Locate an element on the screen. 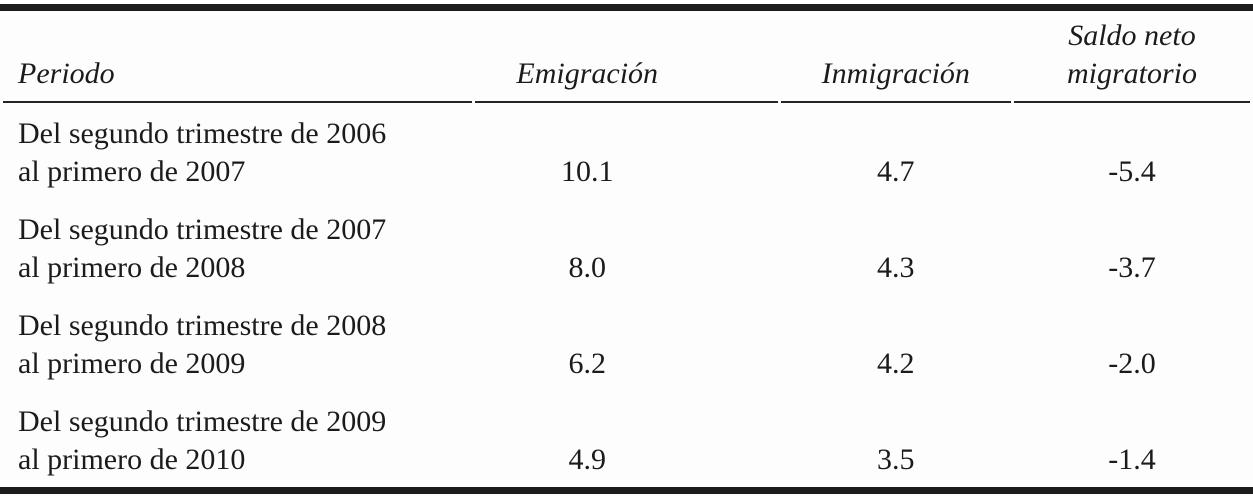  periodo-line1: Del segundo trimestre de 2006 is located at coordinates (202, 133).